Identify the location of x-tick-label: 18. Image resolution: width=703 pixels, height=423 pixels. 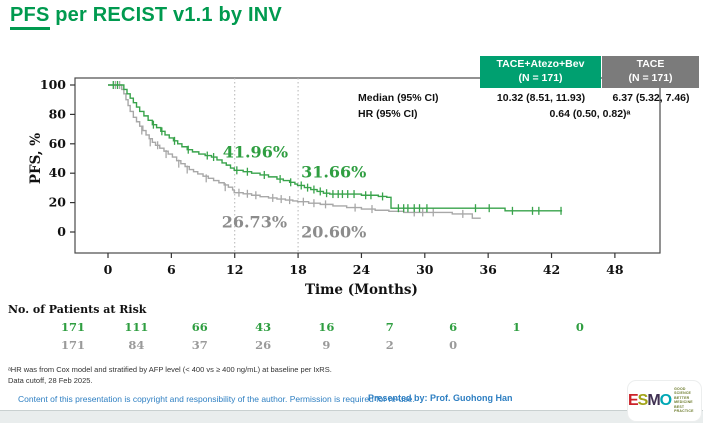
(298, 269).